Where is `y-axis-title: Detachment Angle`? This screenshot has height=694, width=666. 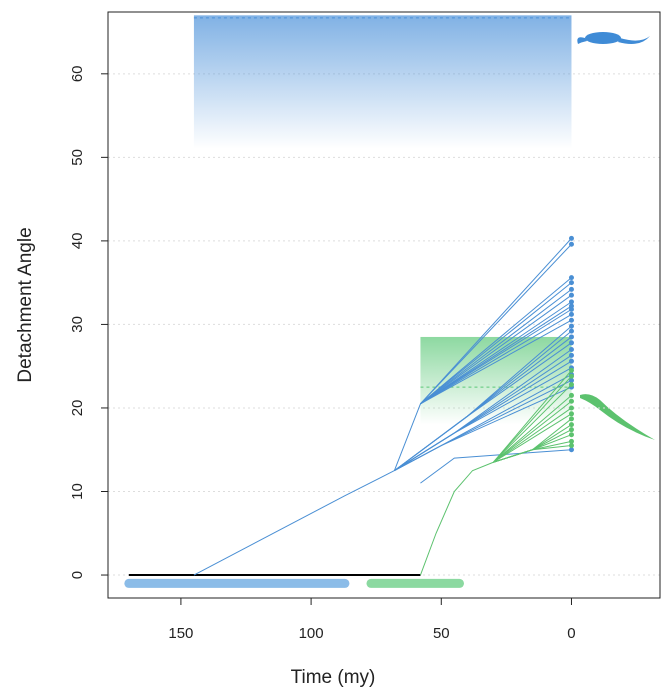 y-axis-title: Detachment Angle is located at coordinates (25, 304).